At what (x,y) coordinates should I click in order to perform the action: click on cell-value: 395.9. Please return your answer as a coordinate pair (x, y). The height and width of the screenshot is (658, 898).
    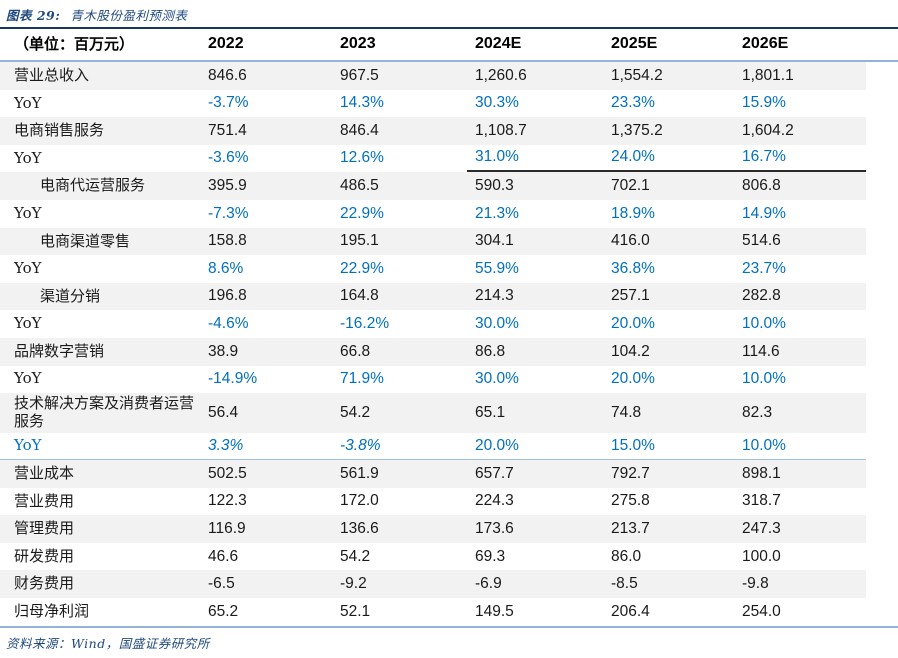
    Looking at the image, I should click on (227, 186).